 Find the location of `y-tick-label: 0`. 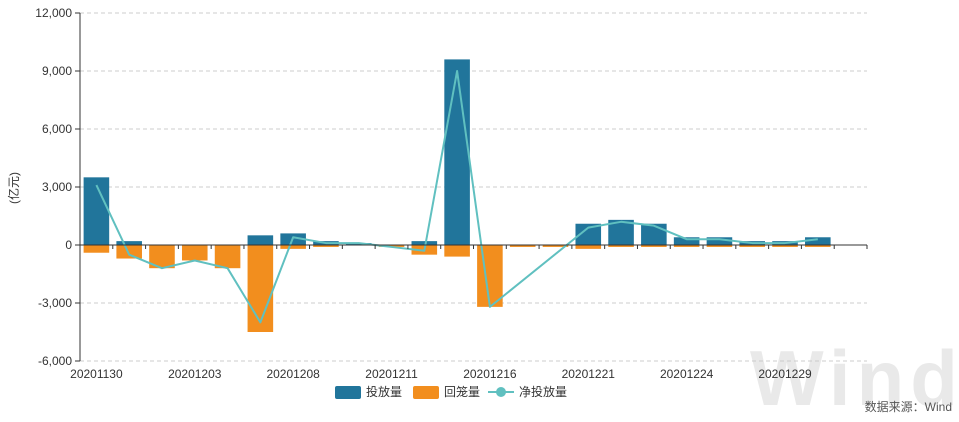

y-tick-label: 0 is located at coordinates (68, 245).